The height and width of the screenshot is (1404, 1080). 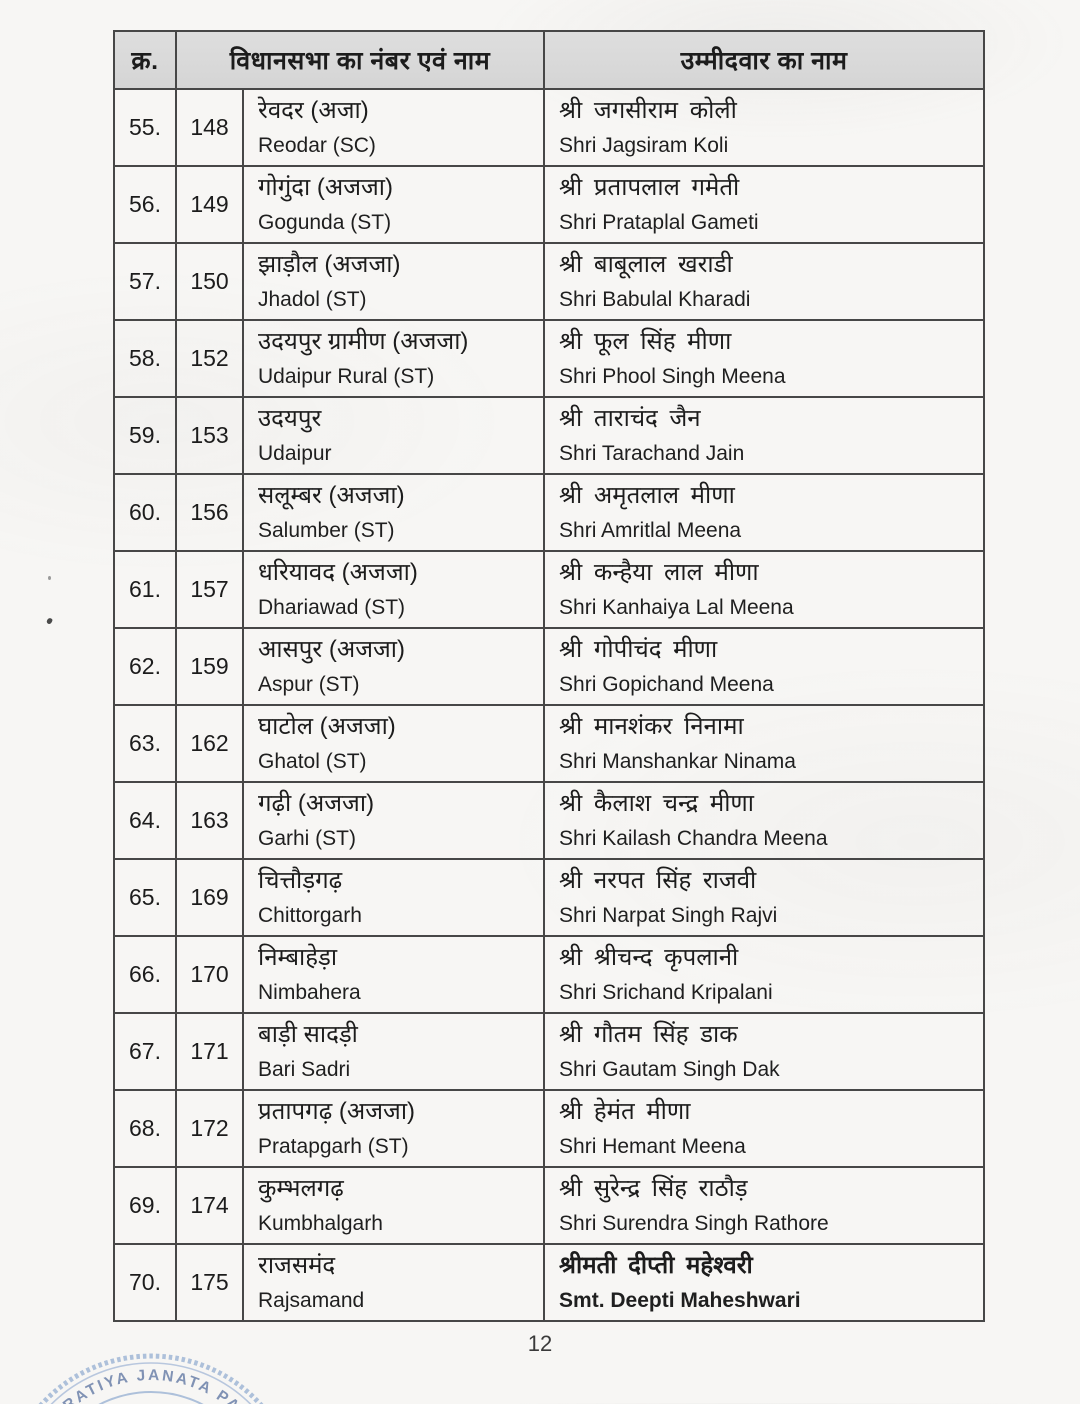 I want to click on serial-cell: 57., so click(x=145, y=281).